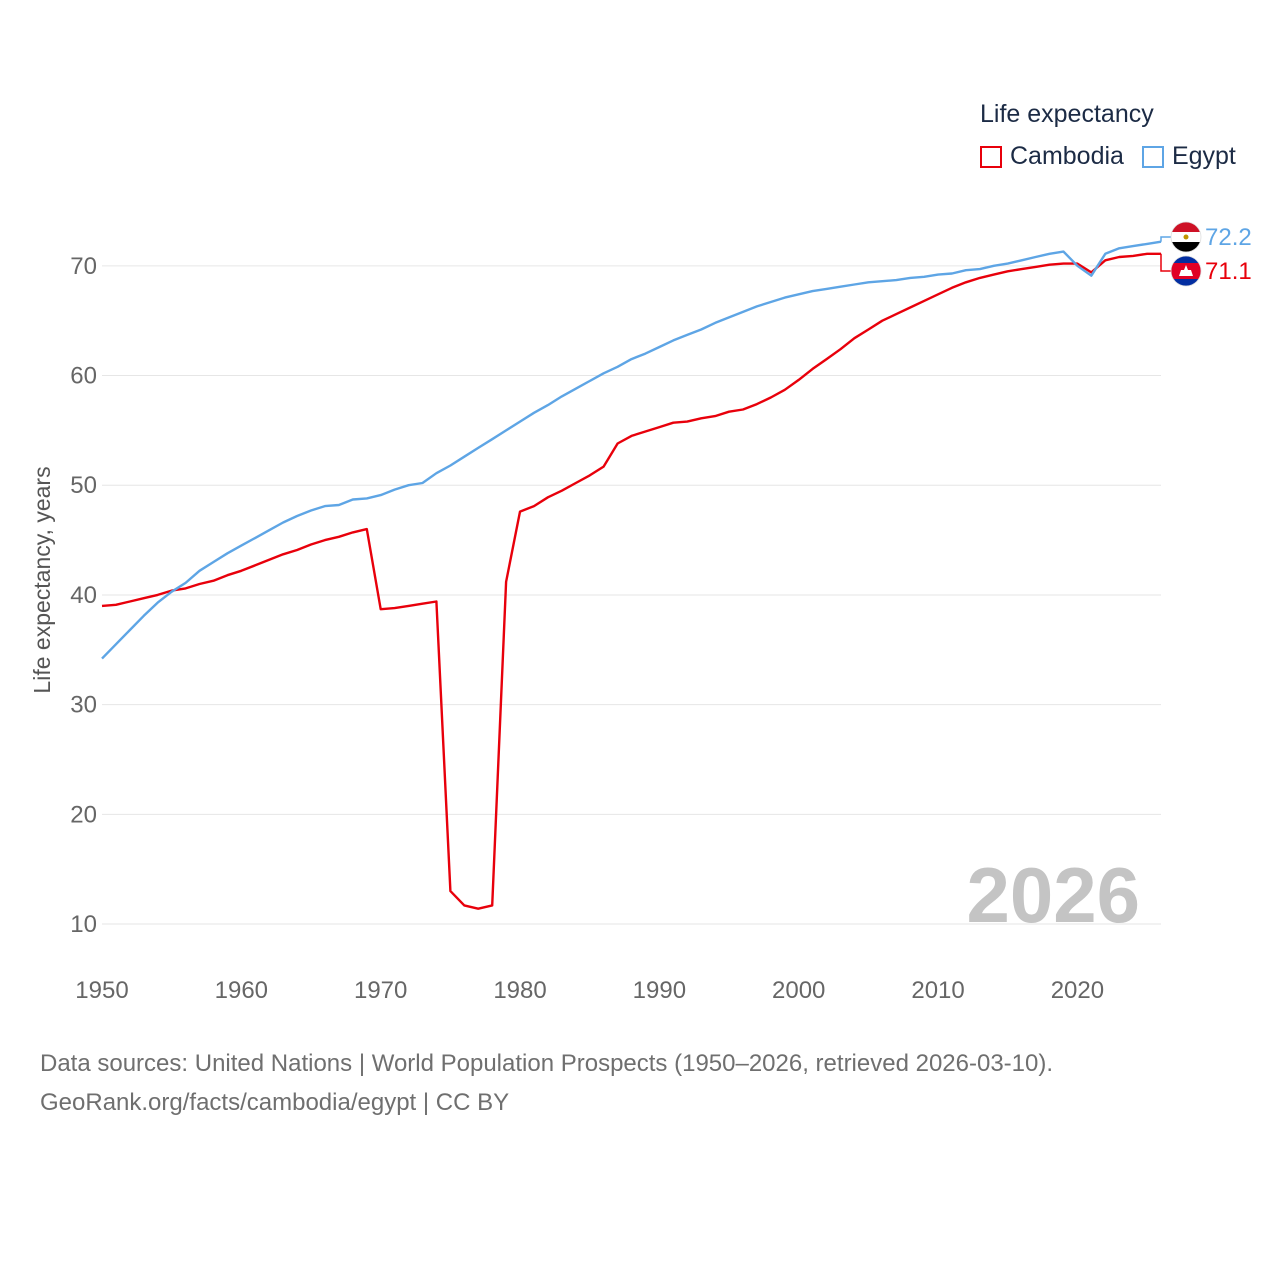 The height and width of the screenshot is (1280, 1280). Describe the element at coordinates (83, 814) in the screenshot. I see `y-tick-label: 20` at that location.